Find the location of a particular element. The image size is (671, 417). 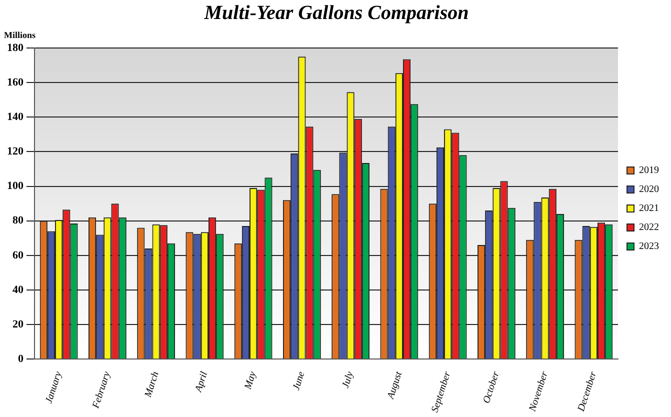

y-tick-label: 160 is located at coordinates (15, 82).